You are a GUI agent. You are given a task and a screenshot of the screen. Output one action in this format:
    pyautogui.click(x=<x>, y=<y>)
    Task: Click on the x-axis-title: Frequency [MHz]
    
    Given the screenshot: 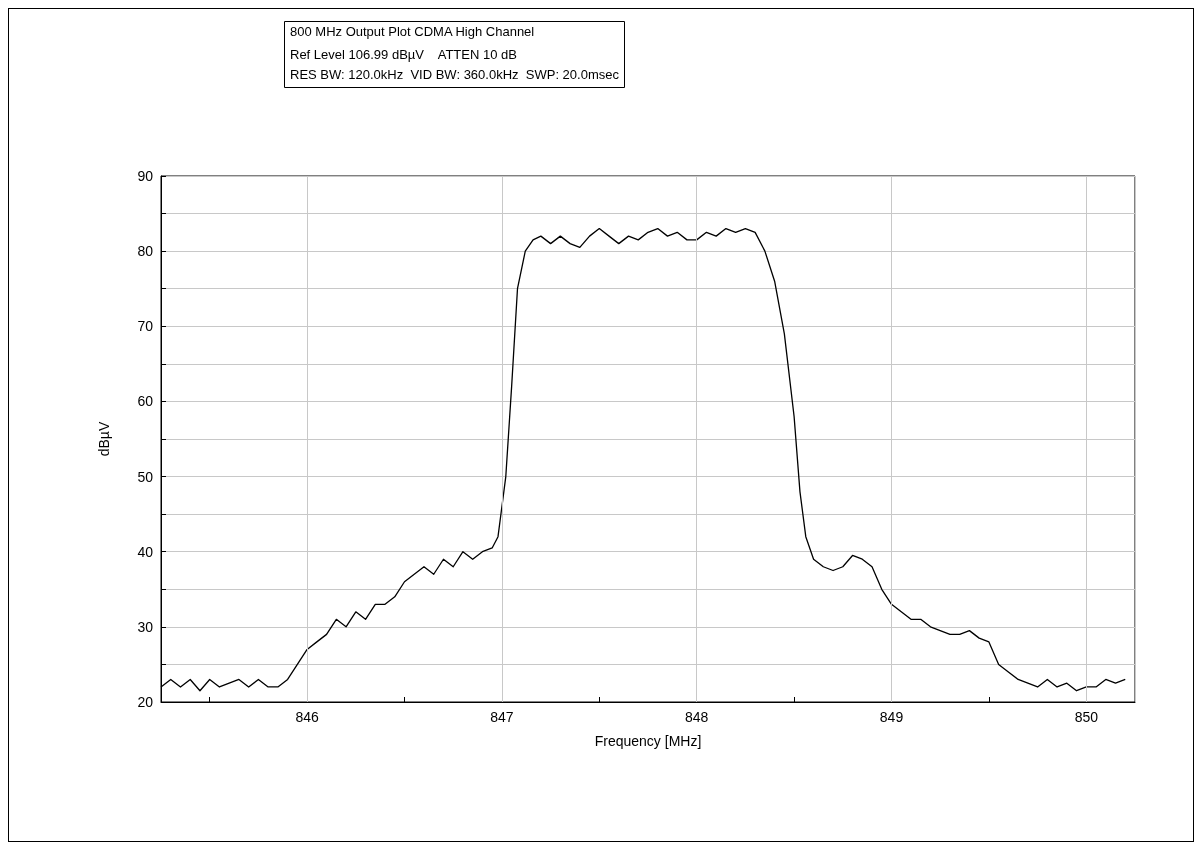 What is the action you would take?
    pyautogui.click(x=648, y=741)
    